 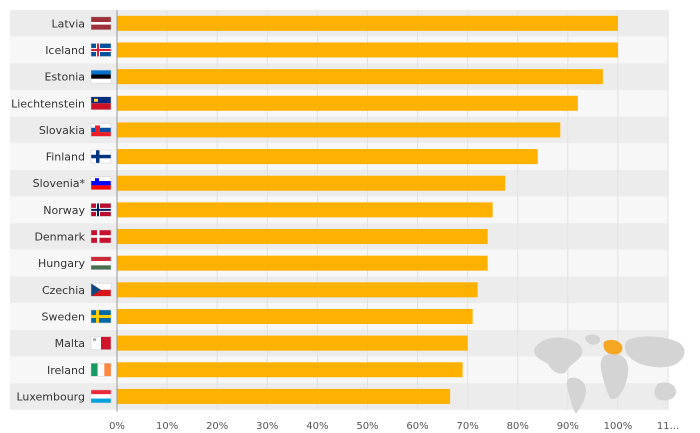 What do you see at coordinates (101, 50) in the screenshot?
I see `iceland-flag-icon` at bounding box center [101, 50].